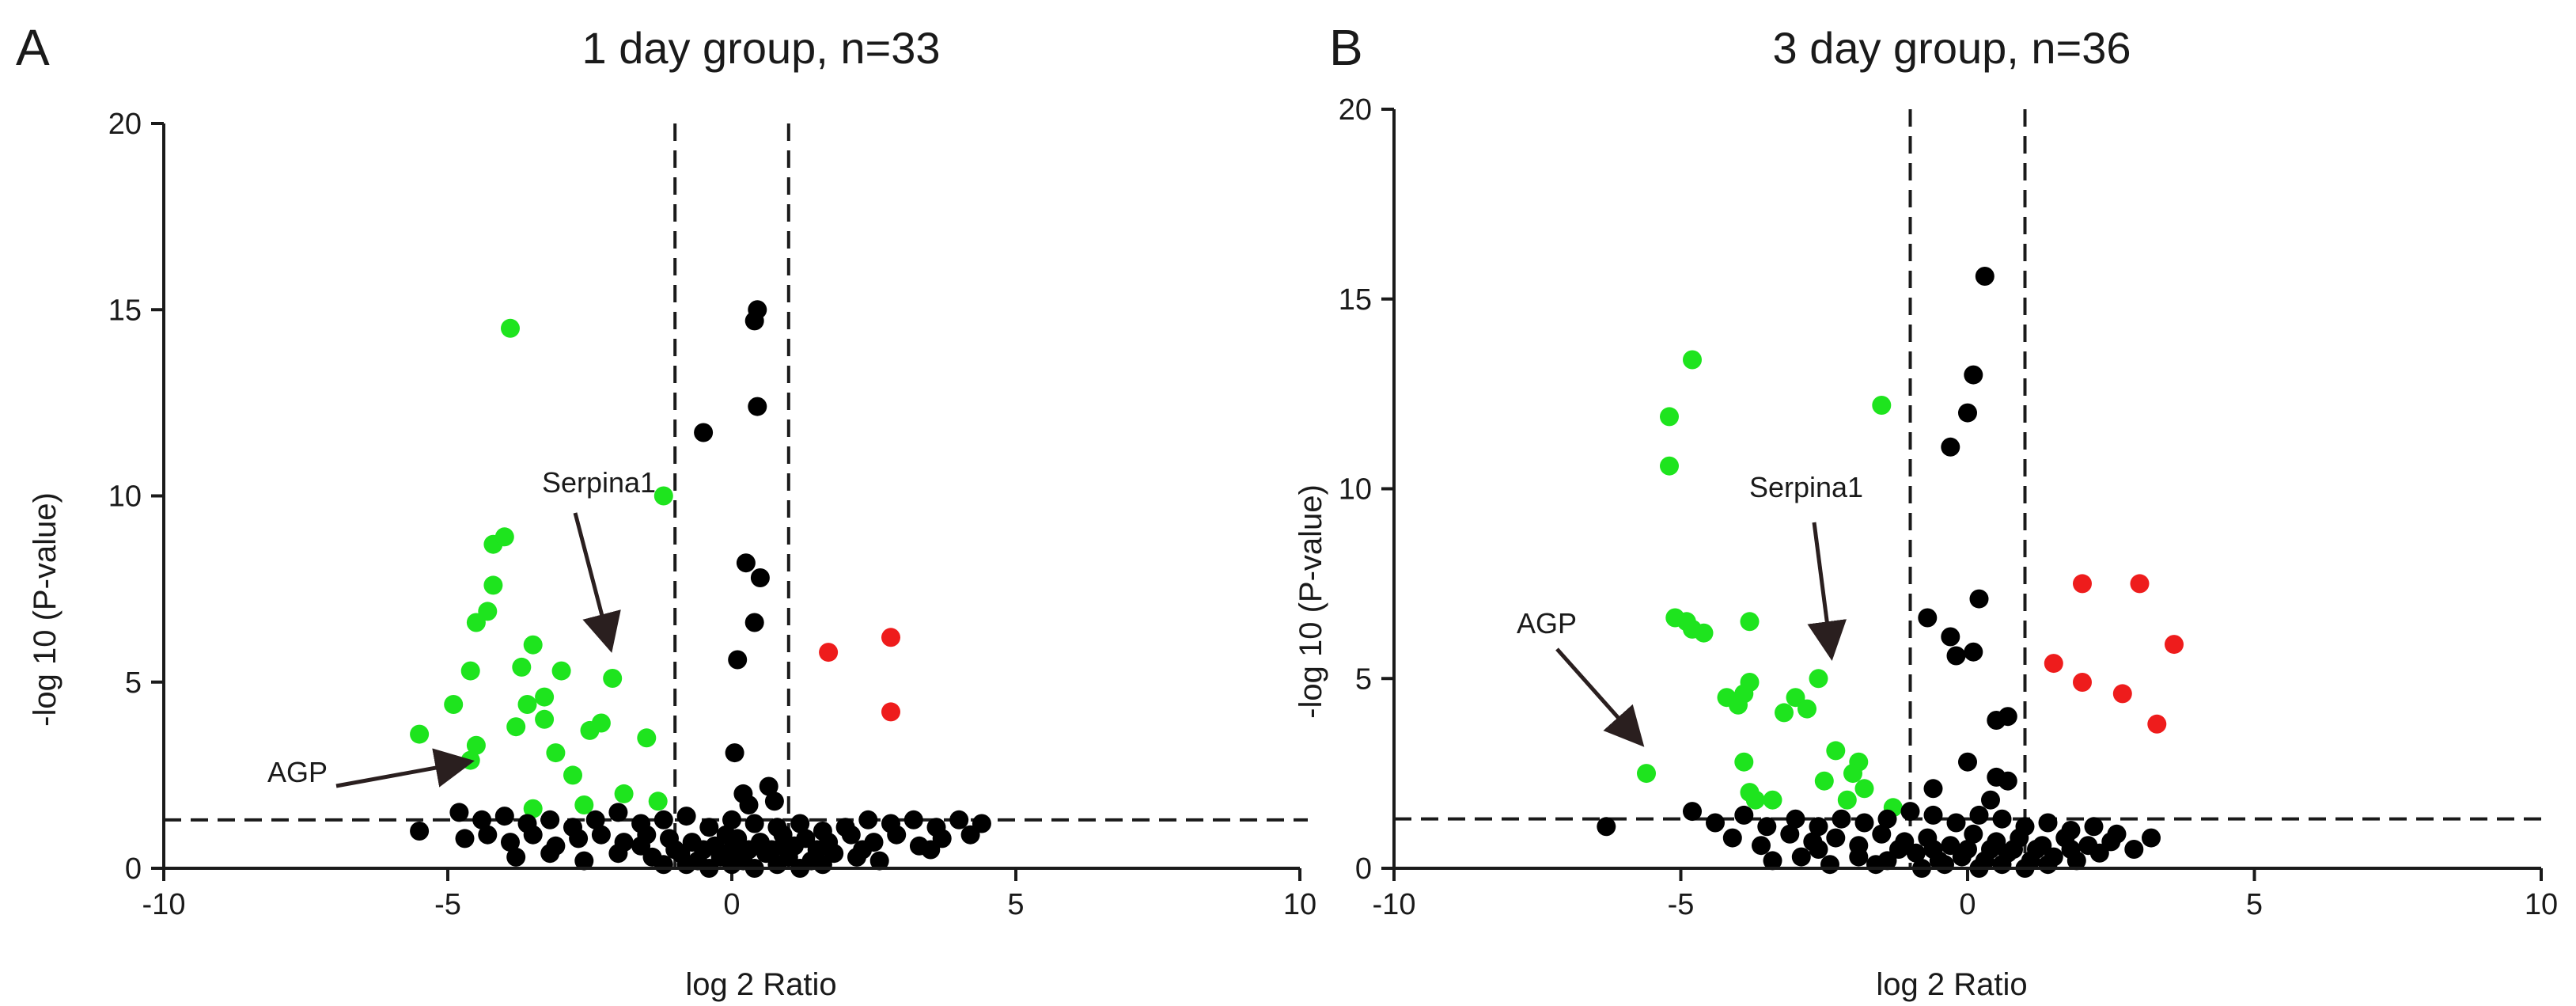  Describe the element at coordinates (2254, 904) in the screenshot. I see `x-tick-label-b-3: 5` at that location.